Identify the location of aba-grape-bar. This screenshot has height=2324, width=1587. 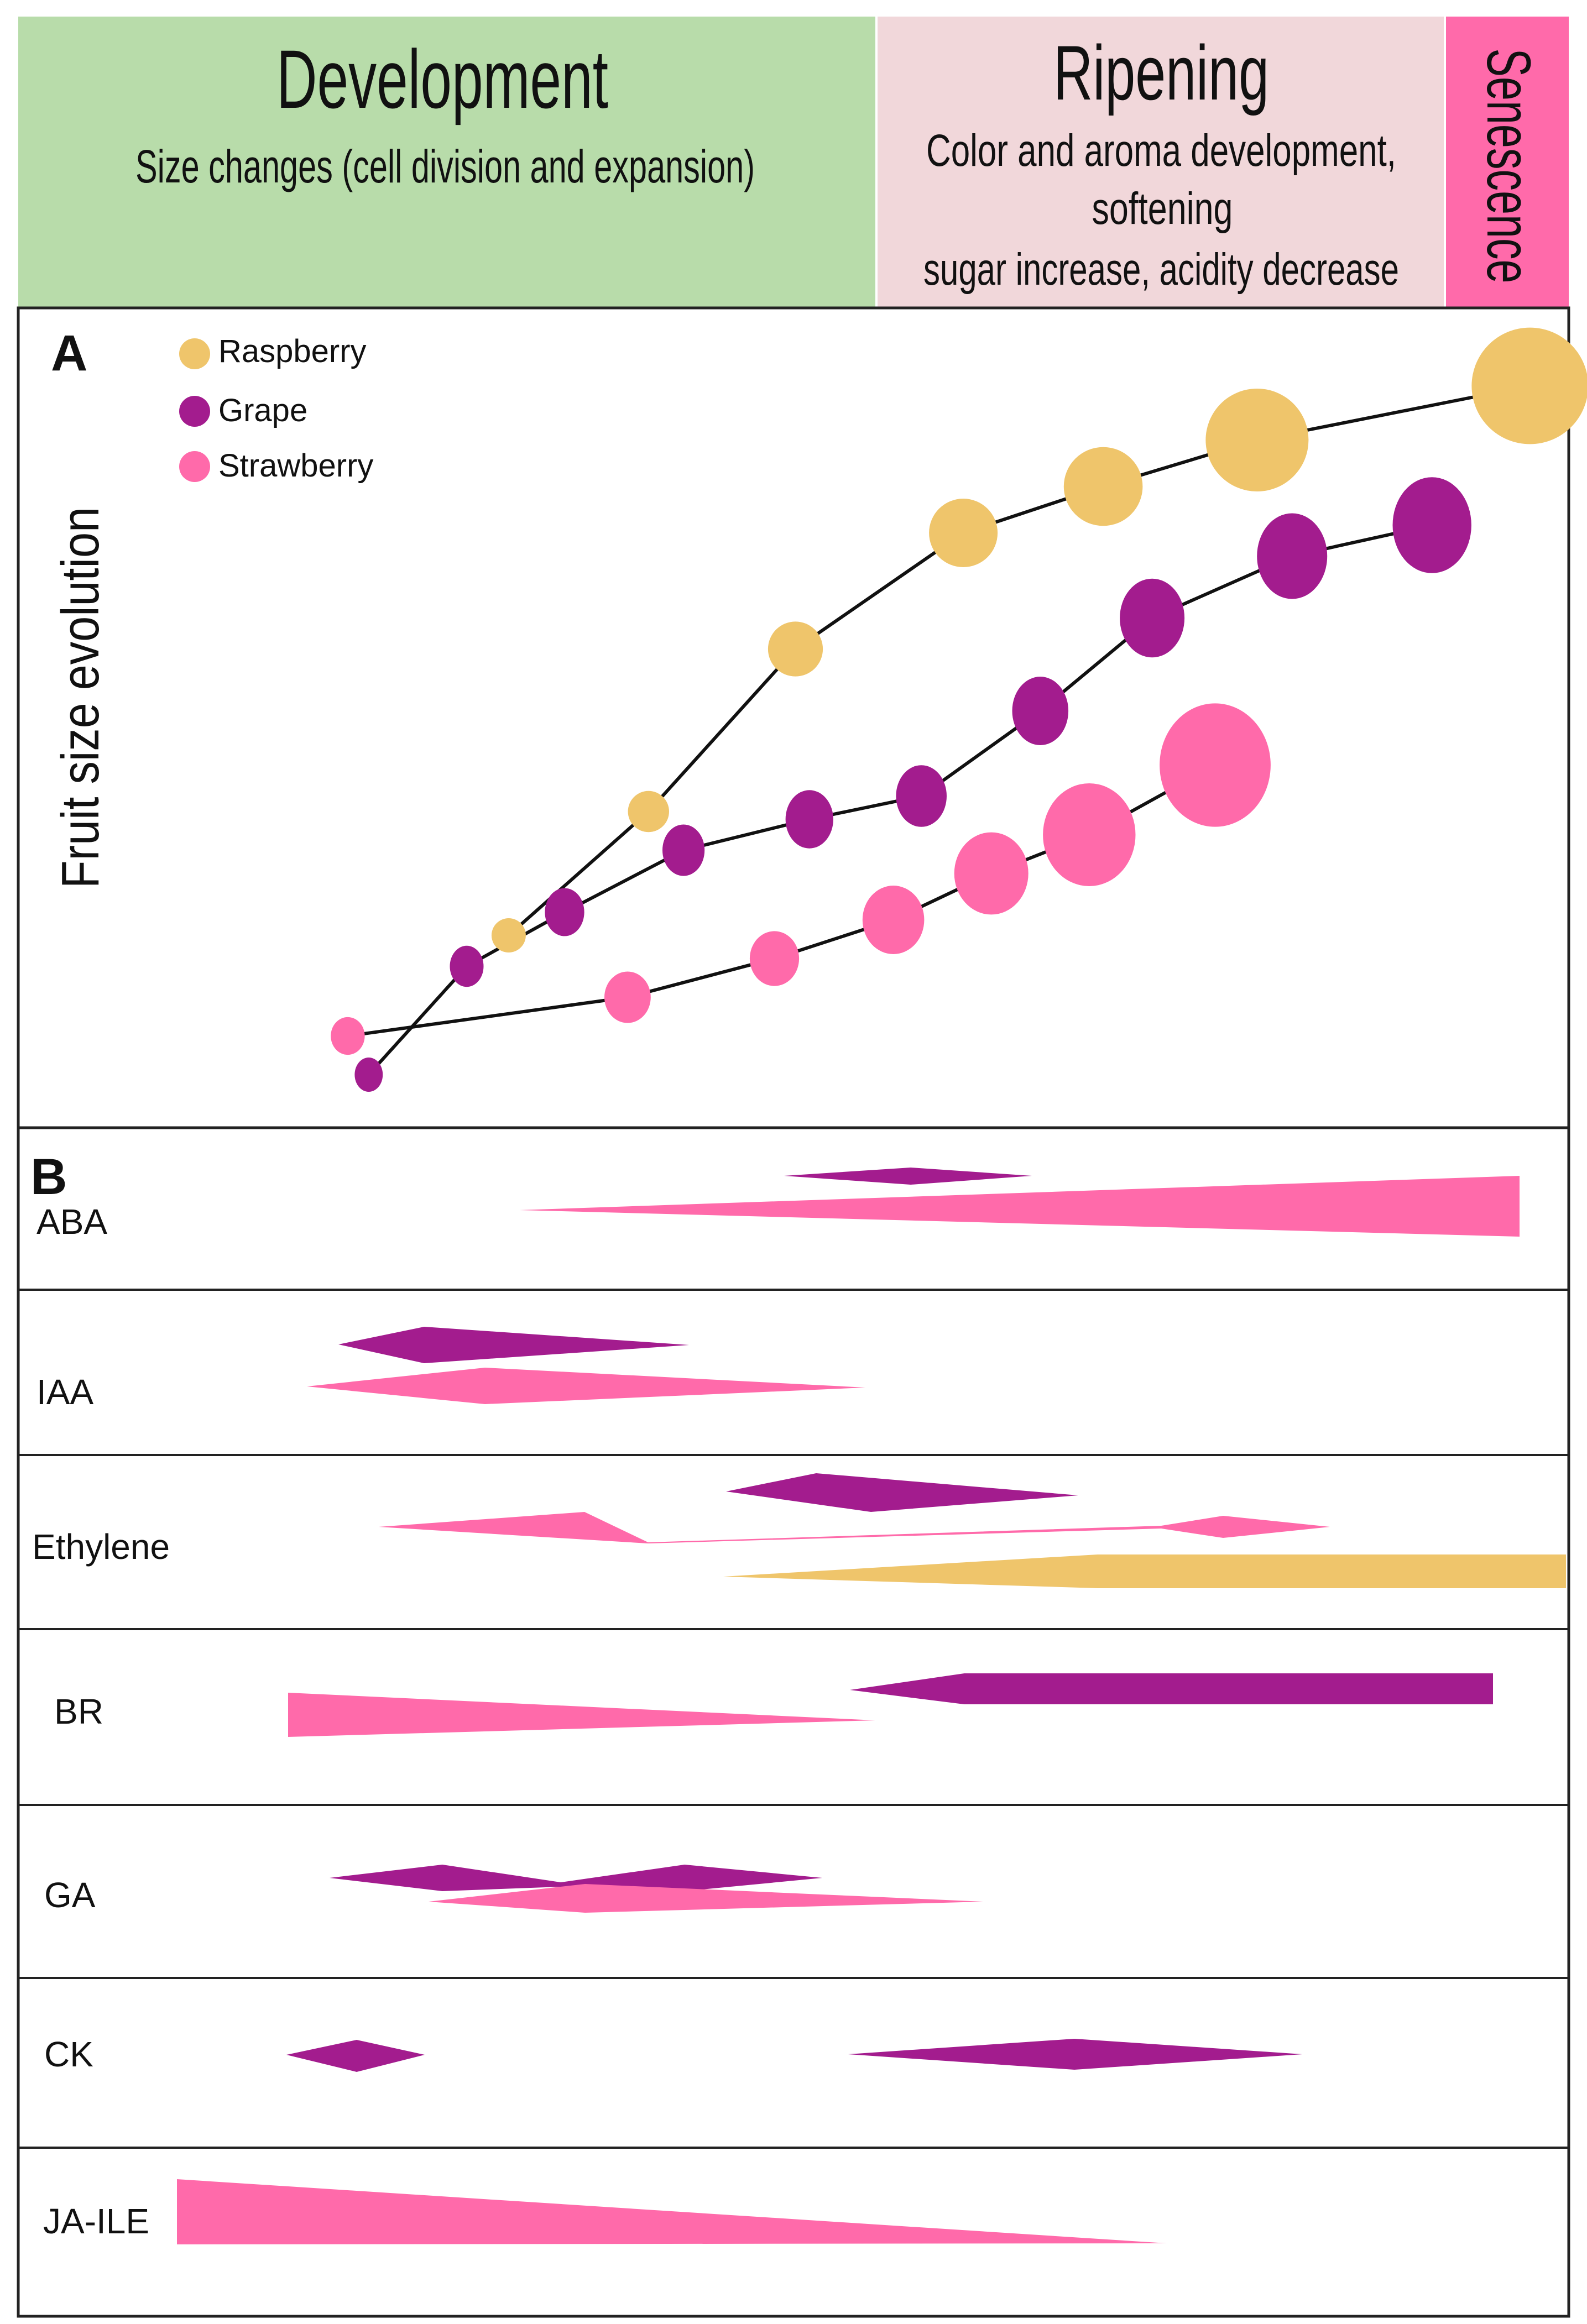
(908, 1176).